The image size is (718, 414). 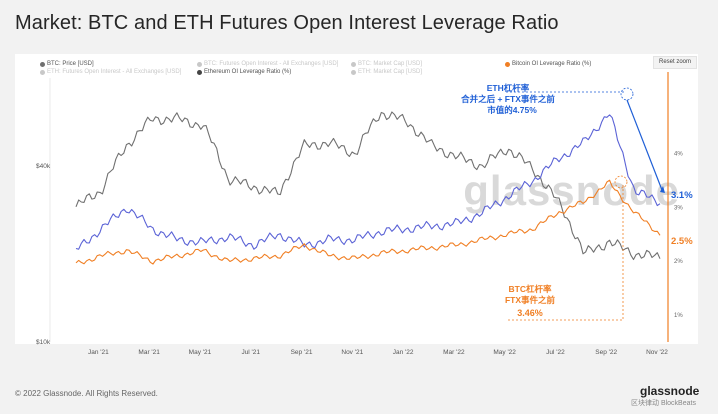 What do you see at coordinates (70, 64) in the screenshot?
I see `legend-label: BTC: Price [USD]` at bounding box center [70, 64].